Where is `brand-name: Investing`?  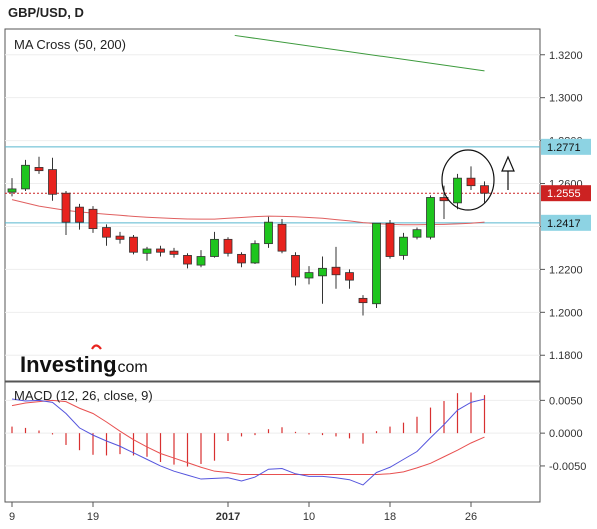
brand-name: Investing is located at coordinates (68, 364).